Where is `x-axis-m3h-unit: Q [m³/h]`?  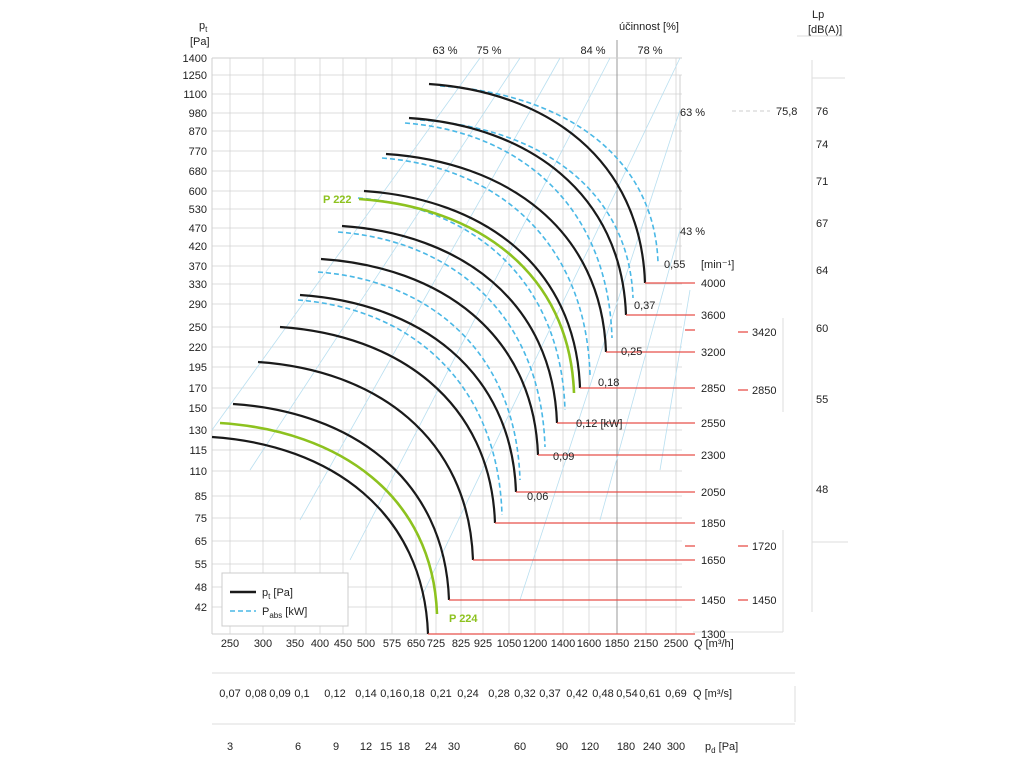
x-axis-m3h-unit: Q [m³/h] is located at coordinates (714, 644).